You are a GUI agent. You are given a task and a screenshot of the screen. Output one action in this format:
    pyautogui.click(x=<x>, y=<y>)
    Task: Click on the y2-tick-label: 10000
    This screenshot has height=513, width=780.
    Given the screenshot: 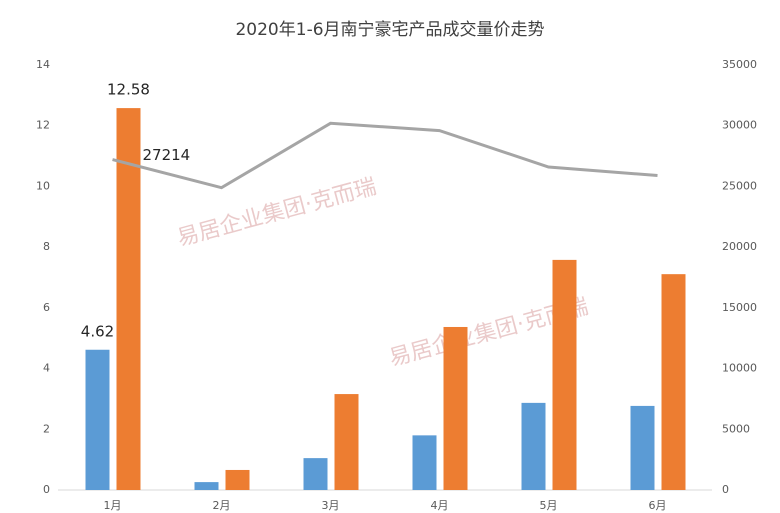 What is the action you would take?
    pyautogui.click(x=739, y=368)
    